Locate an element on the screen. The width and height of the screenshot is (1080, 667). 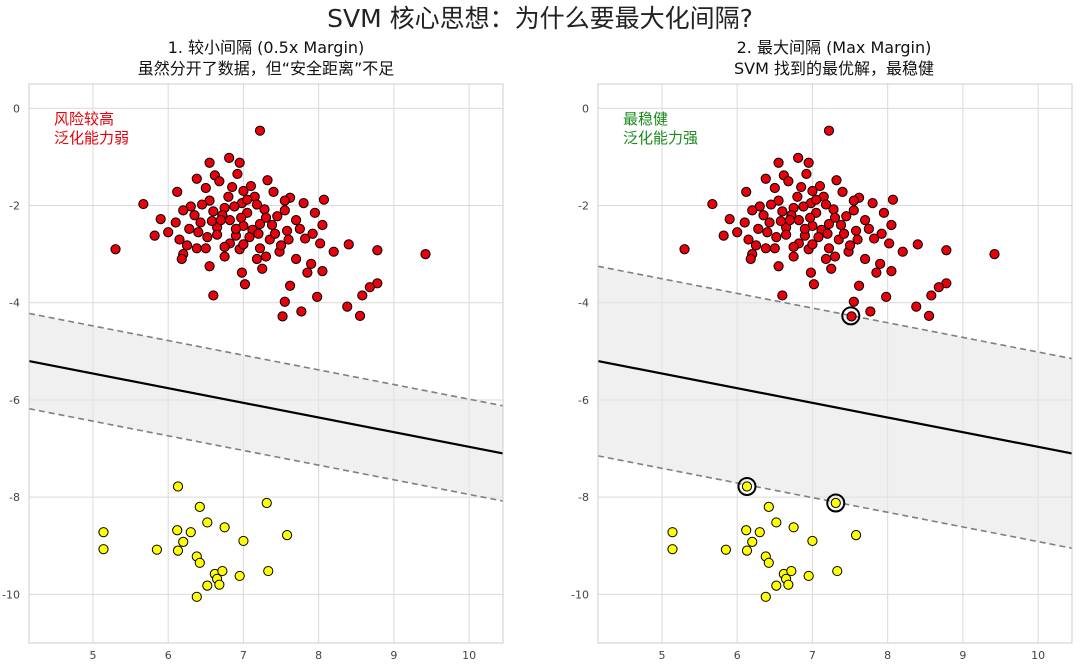
margin-line-upper is located at coordinates (266, 359).